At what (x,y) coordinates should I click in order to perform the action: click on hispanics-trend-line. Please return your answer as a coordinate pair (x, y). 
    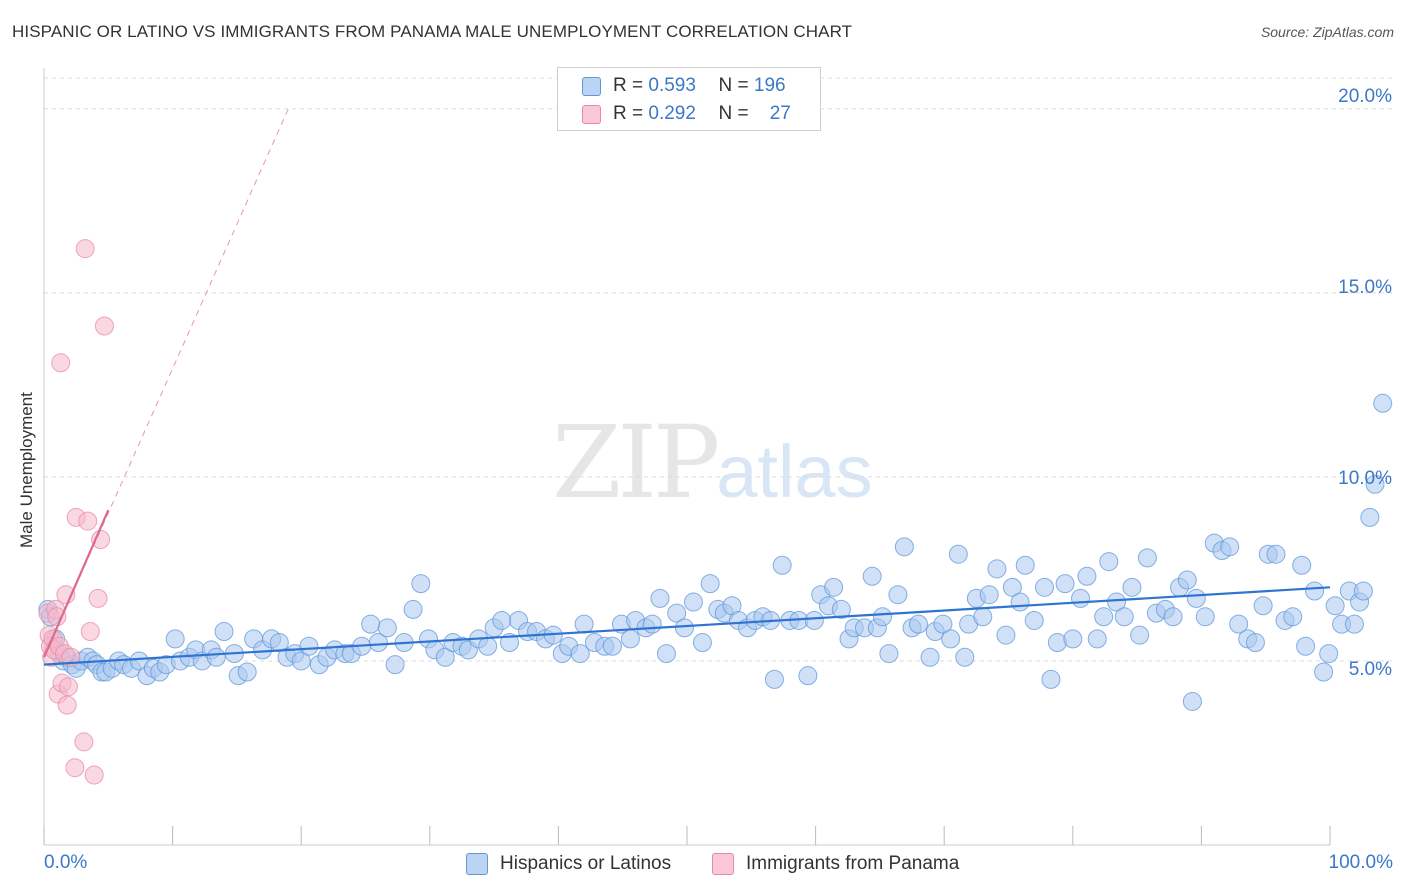
    Looking at the image, I should click on (687, 626).